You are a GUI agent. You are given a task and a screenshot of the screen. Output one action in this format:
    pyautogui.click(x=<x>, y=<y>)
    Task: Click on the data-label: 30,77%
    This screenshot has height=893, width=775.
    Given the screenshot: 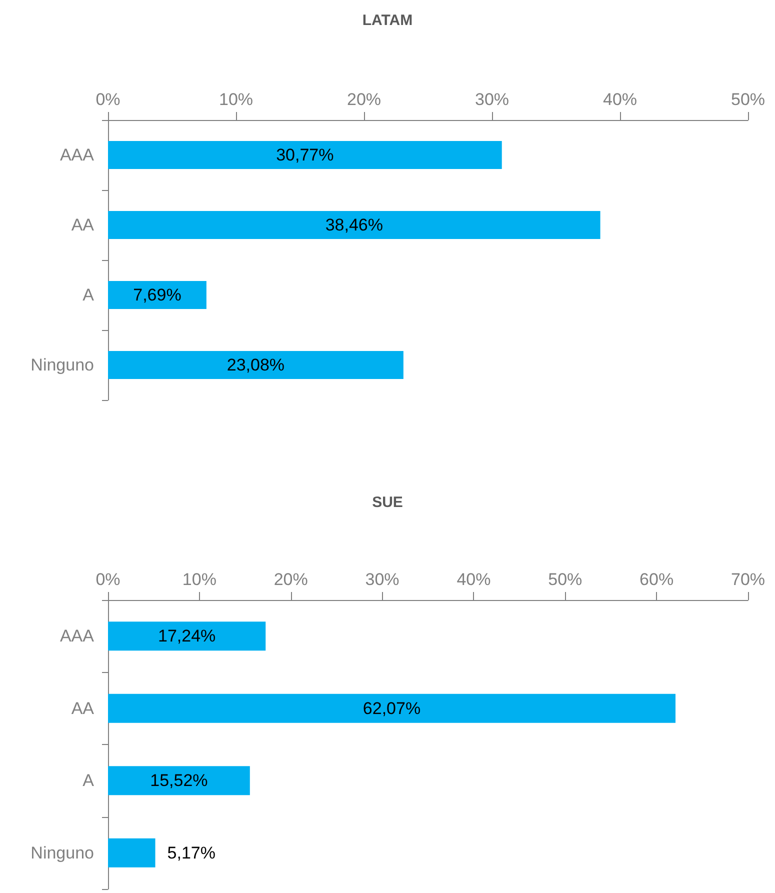 What is the action you would take?
    pyautogui.click(x=305, y=155)
    